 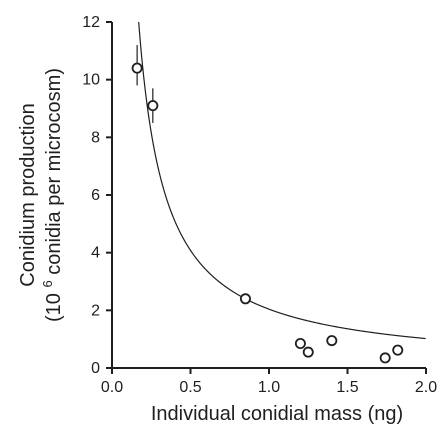 I want to click on y-tick-label: 0, so click(x=95, y=368).